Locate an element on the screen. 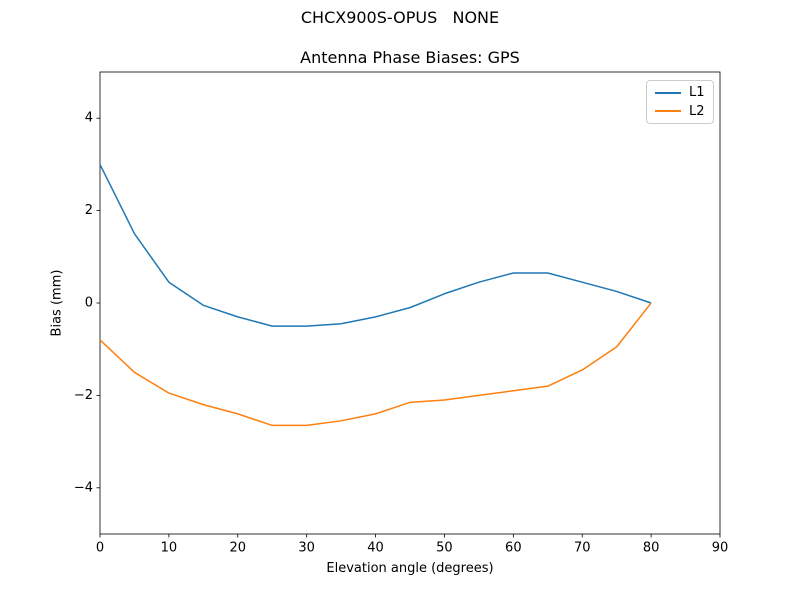  legend: L1 L2 is located at coordinates (680, 102).